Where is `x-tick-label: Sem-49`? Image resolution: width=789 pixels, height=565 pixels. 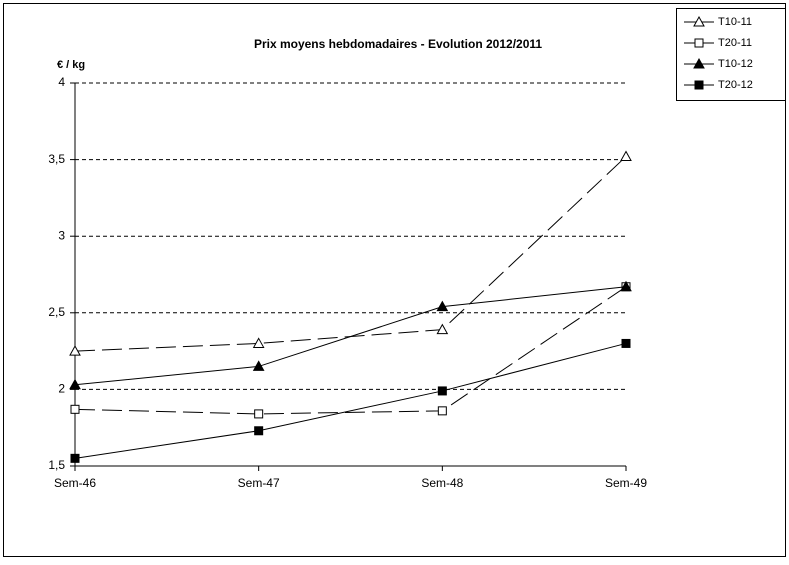 x-tick-label: Sem-49 is located at coordinates (626, 483).